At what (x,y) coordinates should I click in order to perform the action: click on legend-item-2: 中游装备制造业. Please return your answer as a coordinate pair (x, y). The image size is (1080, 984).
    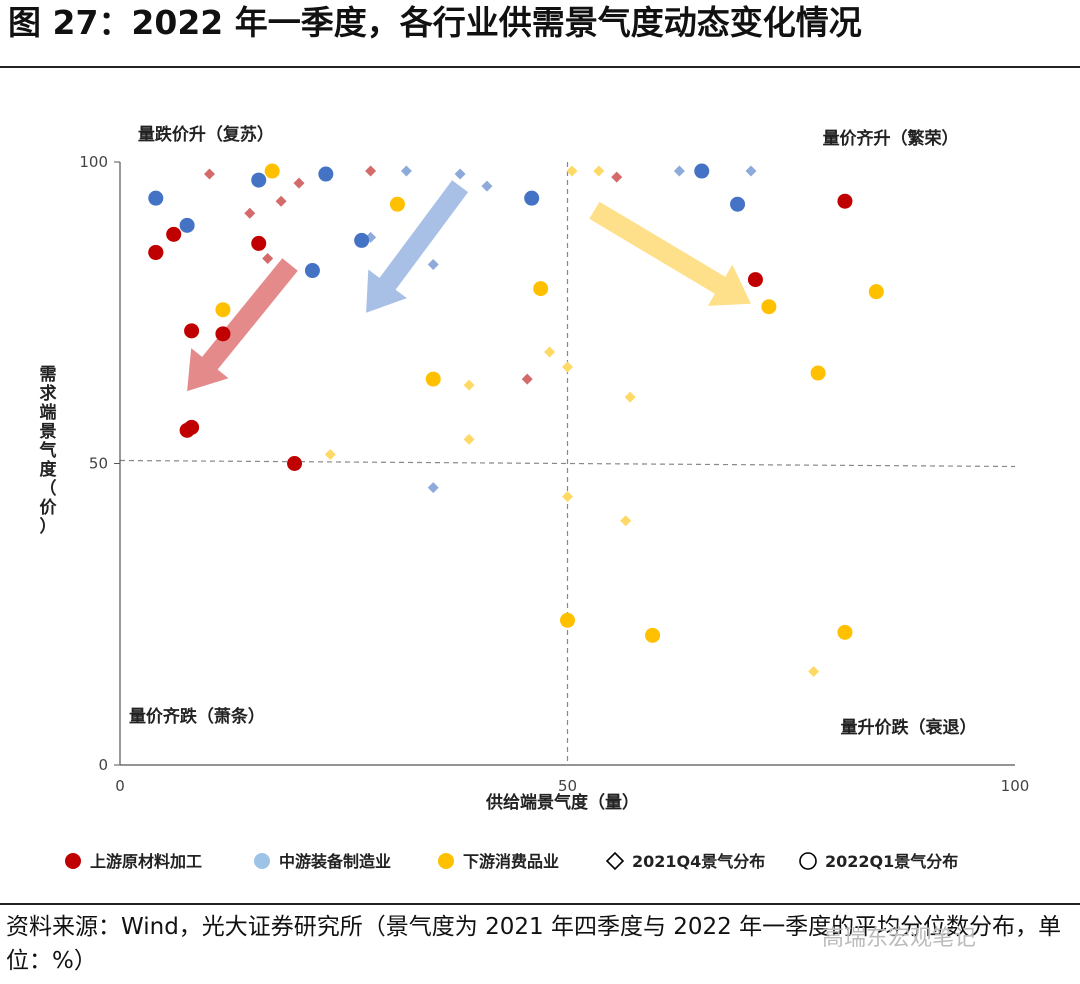
    Looking at the image, I should click on (322, 861).